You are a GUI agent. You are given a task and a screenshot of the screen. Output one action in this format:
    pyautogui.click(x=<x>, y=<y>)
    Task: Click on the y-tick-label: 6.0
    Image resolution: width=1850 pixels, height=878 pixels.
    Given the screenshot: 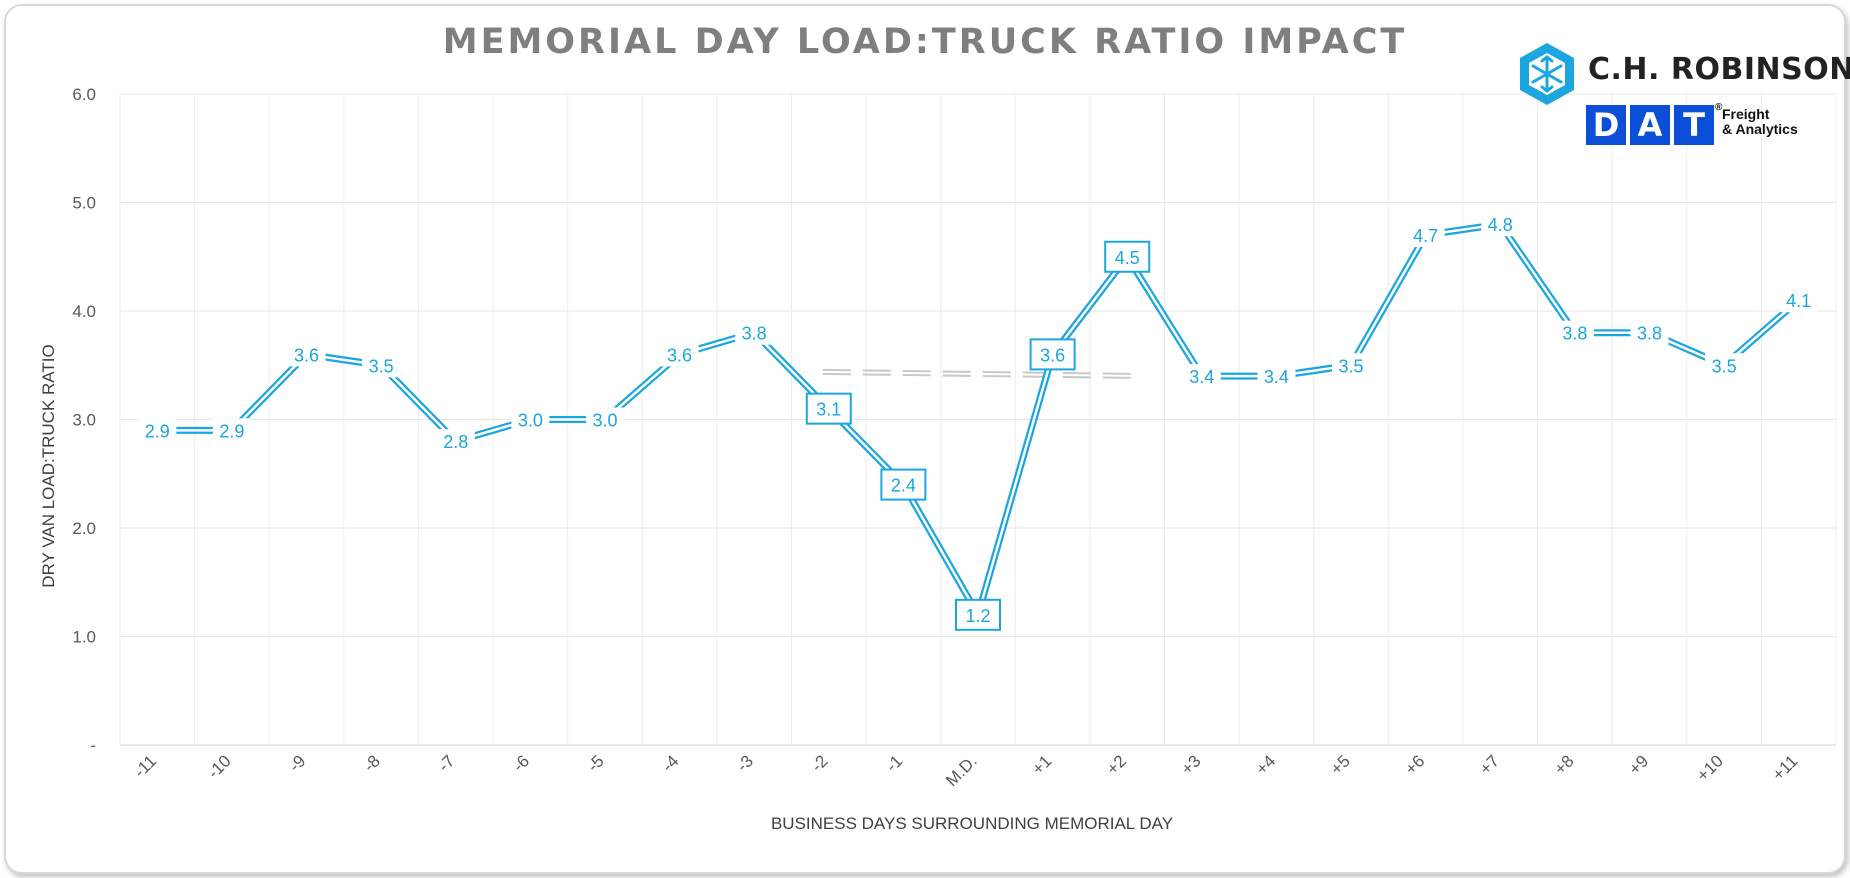 What is the action you would take?
    pyautogui.click(x=84, y=94)
    